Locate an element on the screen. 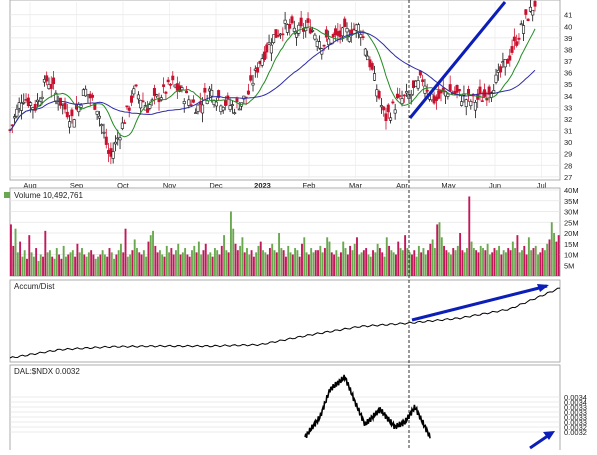 The image size is (597, 455). ratio-y-tick-label: 0.0034 is located at coordinates (575, 397).